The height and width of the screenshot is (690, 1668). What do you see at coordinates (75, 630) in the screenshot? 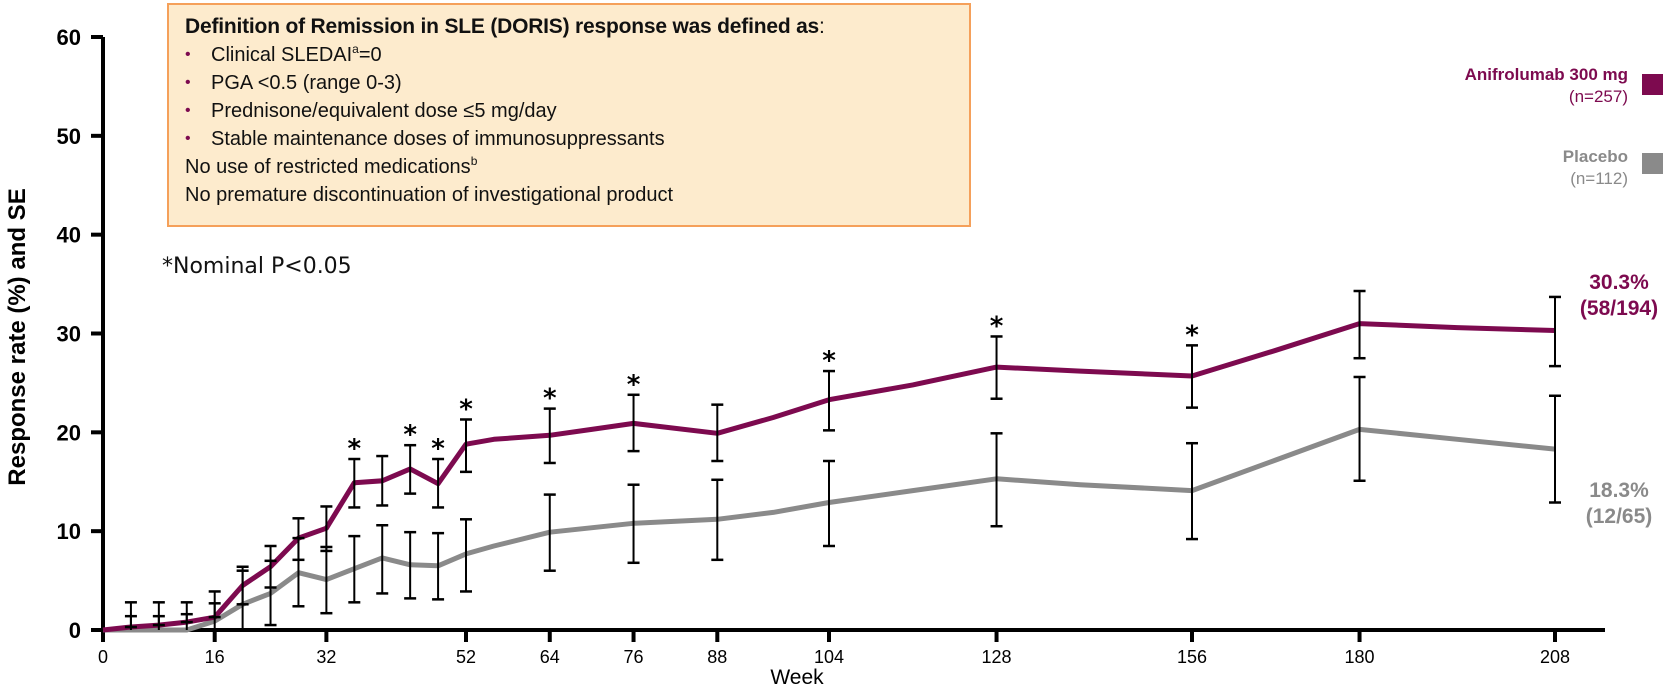
I see `y-tick-label: 0` at bounding box center [75, 630].